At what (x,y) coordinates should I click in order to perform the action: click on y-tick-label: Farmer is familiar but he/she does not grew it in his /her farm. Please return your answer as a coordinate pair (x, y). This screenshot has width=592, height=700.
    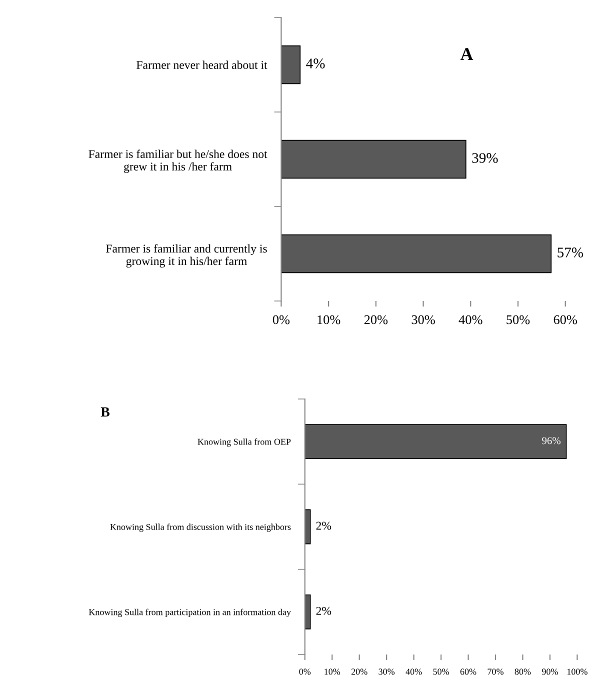
    Looking at the image, I should click on (178, 161).